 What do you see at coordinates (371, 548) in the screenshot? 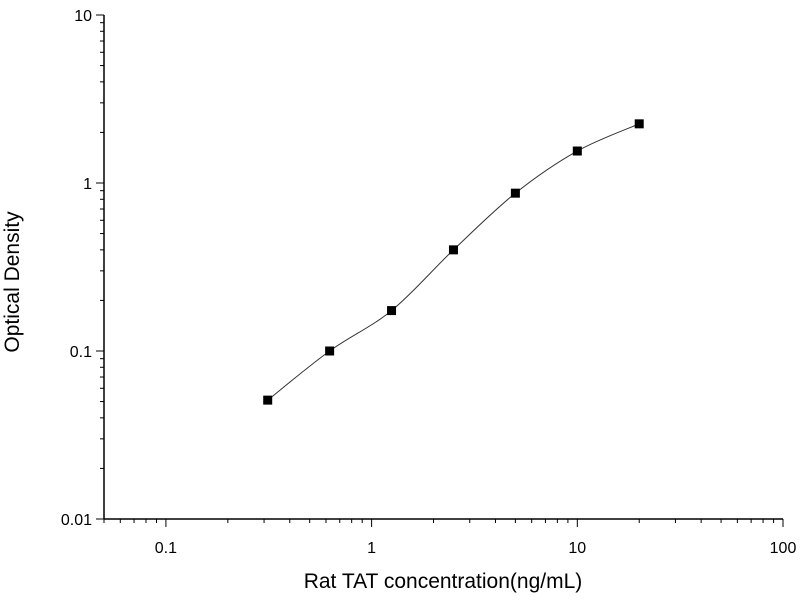
I see `x-tick-label: 1` at bounding box center [371, 548].